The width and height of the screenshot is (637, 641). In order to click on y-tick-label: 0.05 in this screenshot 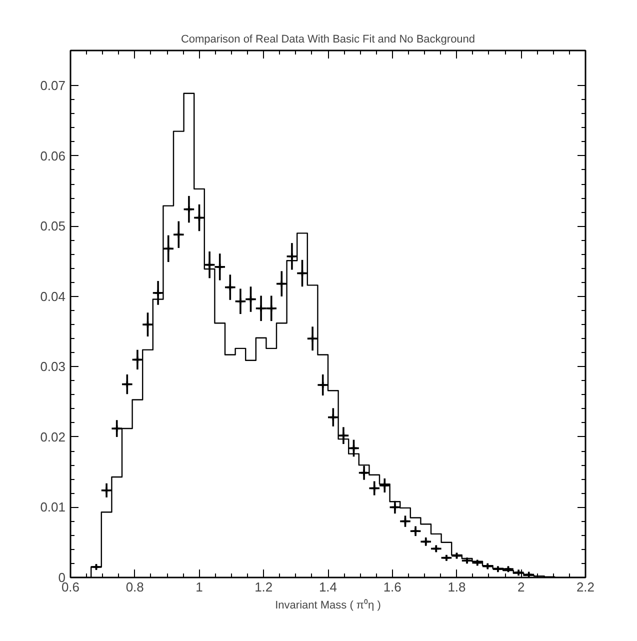, I will do `click(53, 226)`.